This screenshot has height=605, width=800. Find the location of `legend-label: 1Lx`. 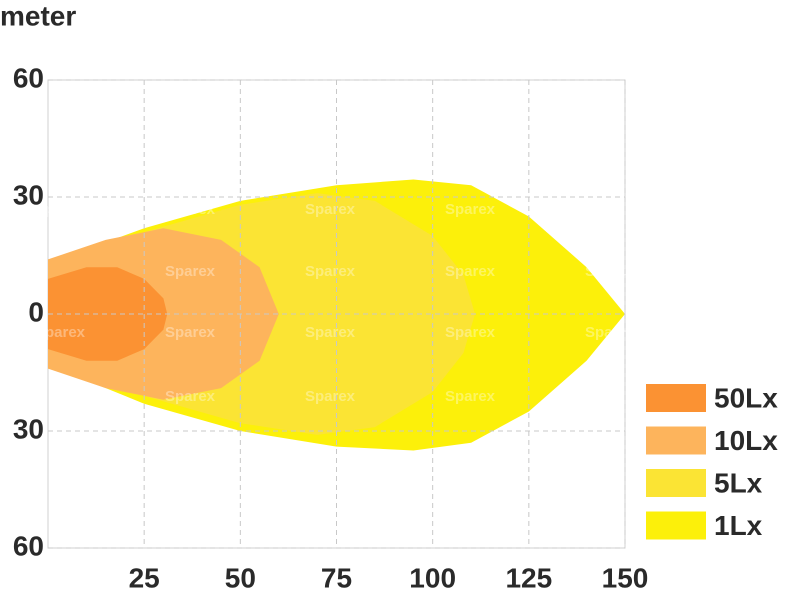

legend-label: 1Lx is located at coordinates (738, 525).